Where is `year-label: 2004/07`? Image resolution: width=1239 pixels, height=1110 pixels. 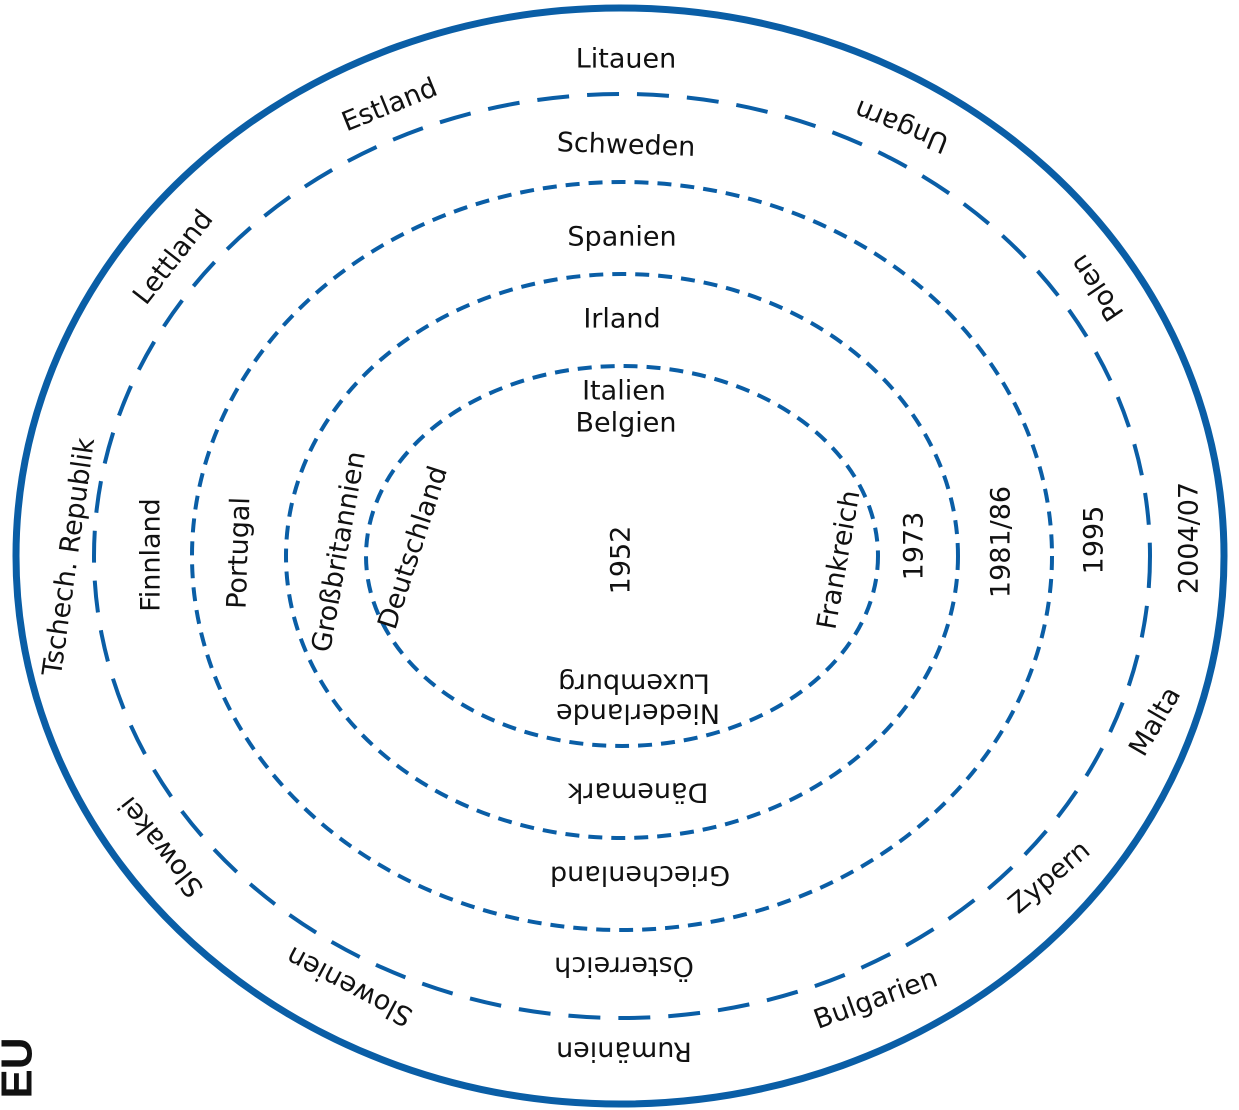
year-label: 2004/07 is located at coordinates (1189, 538).